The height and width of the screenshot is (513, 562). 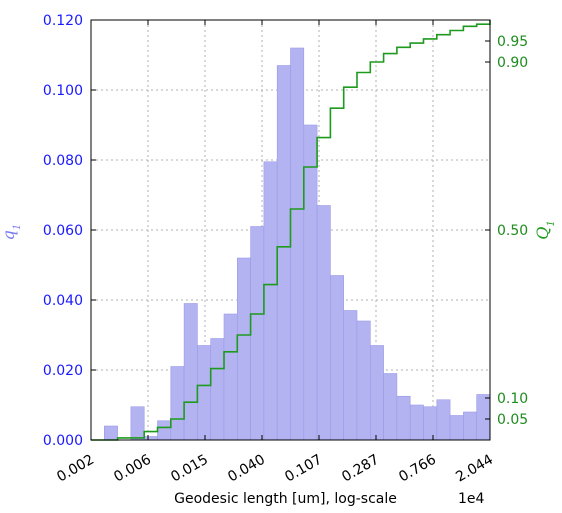 What do you see at coordinates (417, 469) in the screenshot?
I see `x-tick-label: 0.766` at bounding box center [417, 469].